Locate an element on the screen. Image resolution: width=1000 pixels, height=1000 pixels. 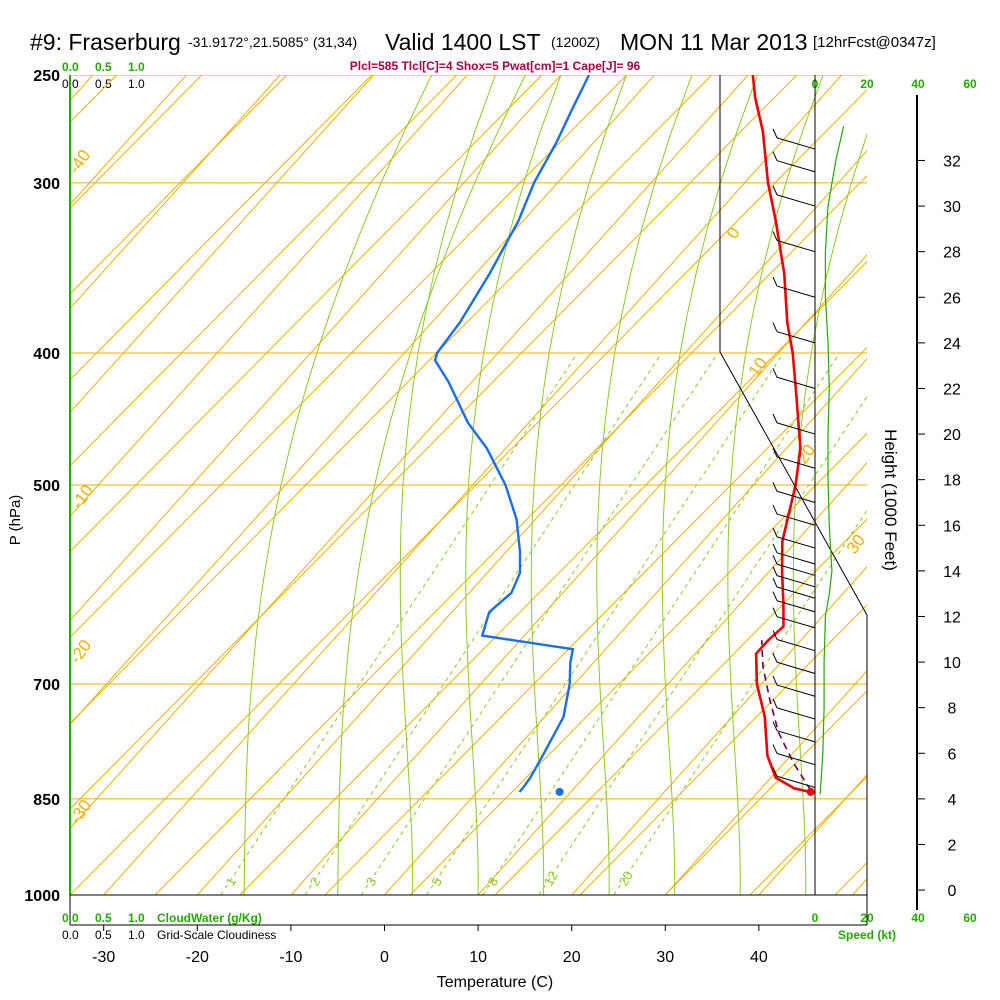
temperature-trace is located at coordinates (780, 434).